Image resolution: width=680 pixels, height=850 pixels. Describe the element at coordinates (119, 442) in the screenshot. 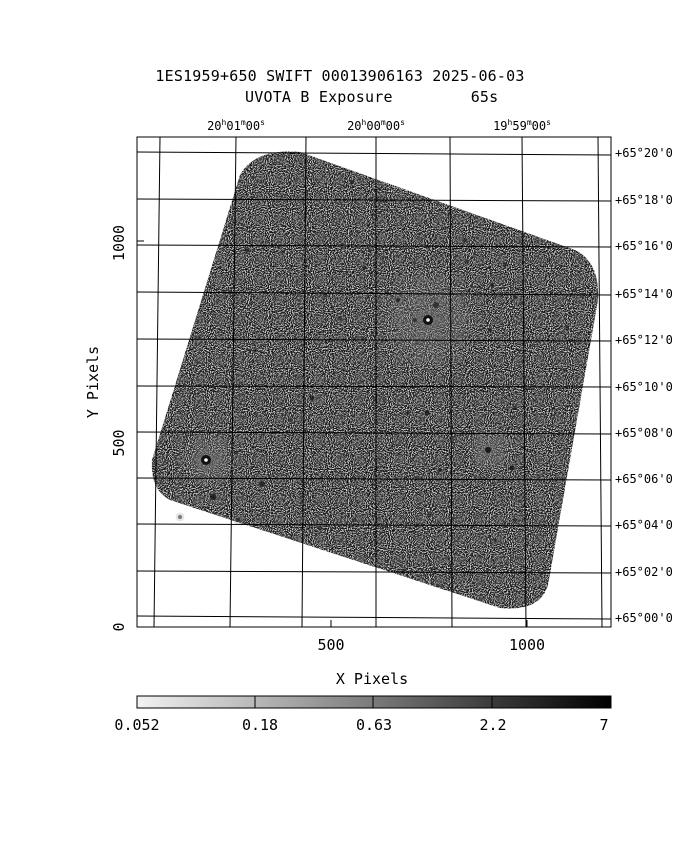

I see `y-tick-500: 500` at that location.